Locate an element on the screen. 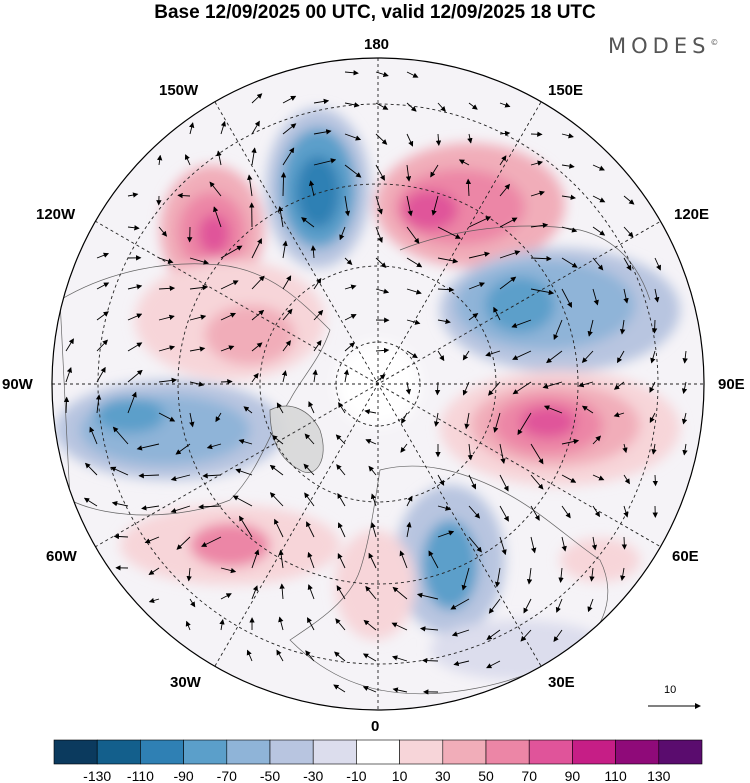  colorbar-label: 110 is located at coordinates (615, 775).